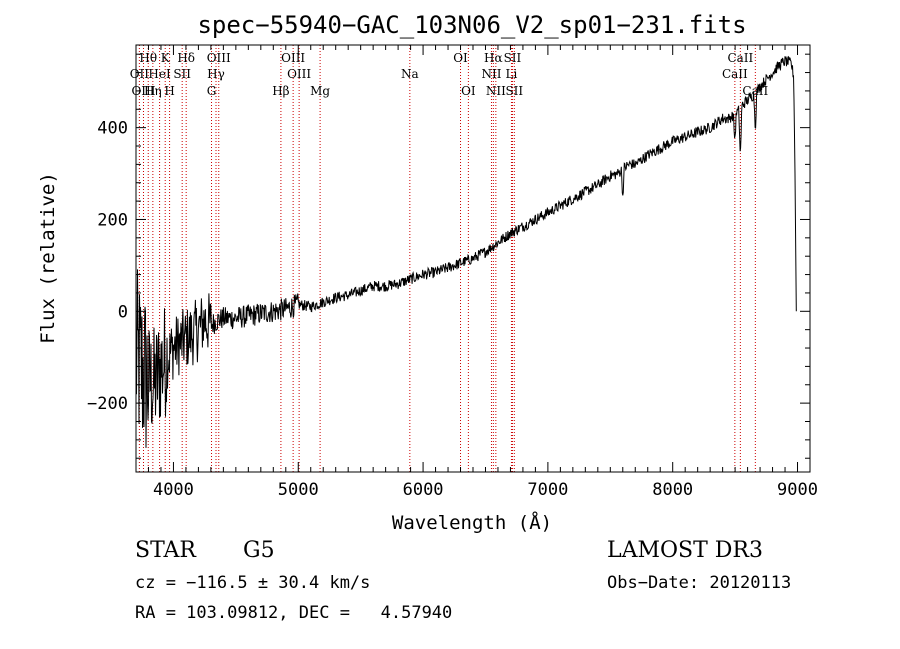 Image resolution: width=900 pixels, height=649 pixels. Describe the element at coordinates (112, 129) in the screenshot. I see `y-tick-label: 400` at that location.